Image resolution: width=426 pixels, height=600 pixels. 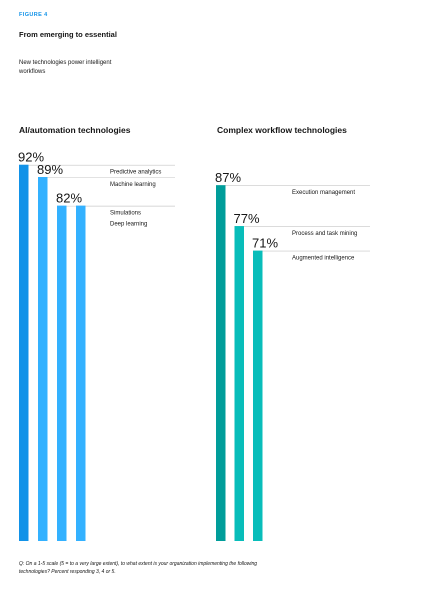 What do you see at coordinates (128, 225) in the screenshot?
I see `ai-category-label-4: Deep learning` at bounding box center [128, 225].